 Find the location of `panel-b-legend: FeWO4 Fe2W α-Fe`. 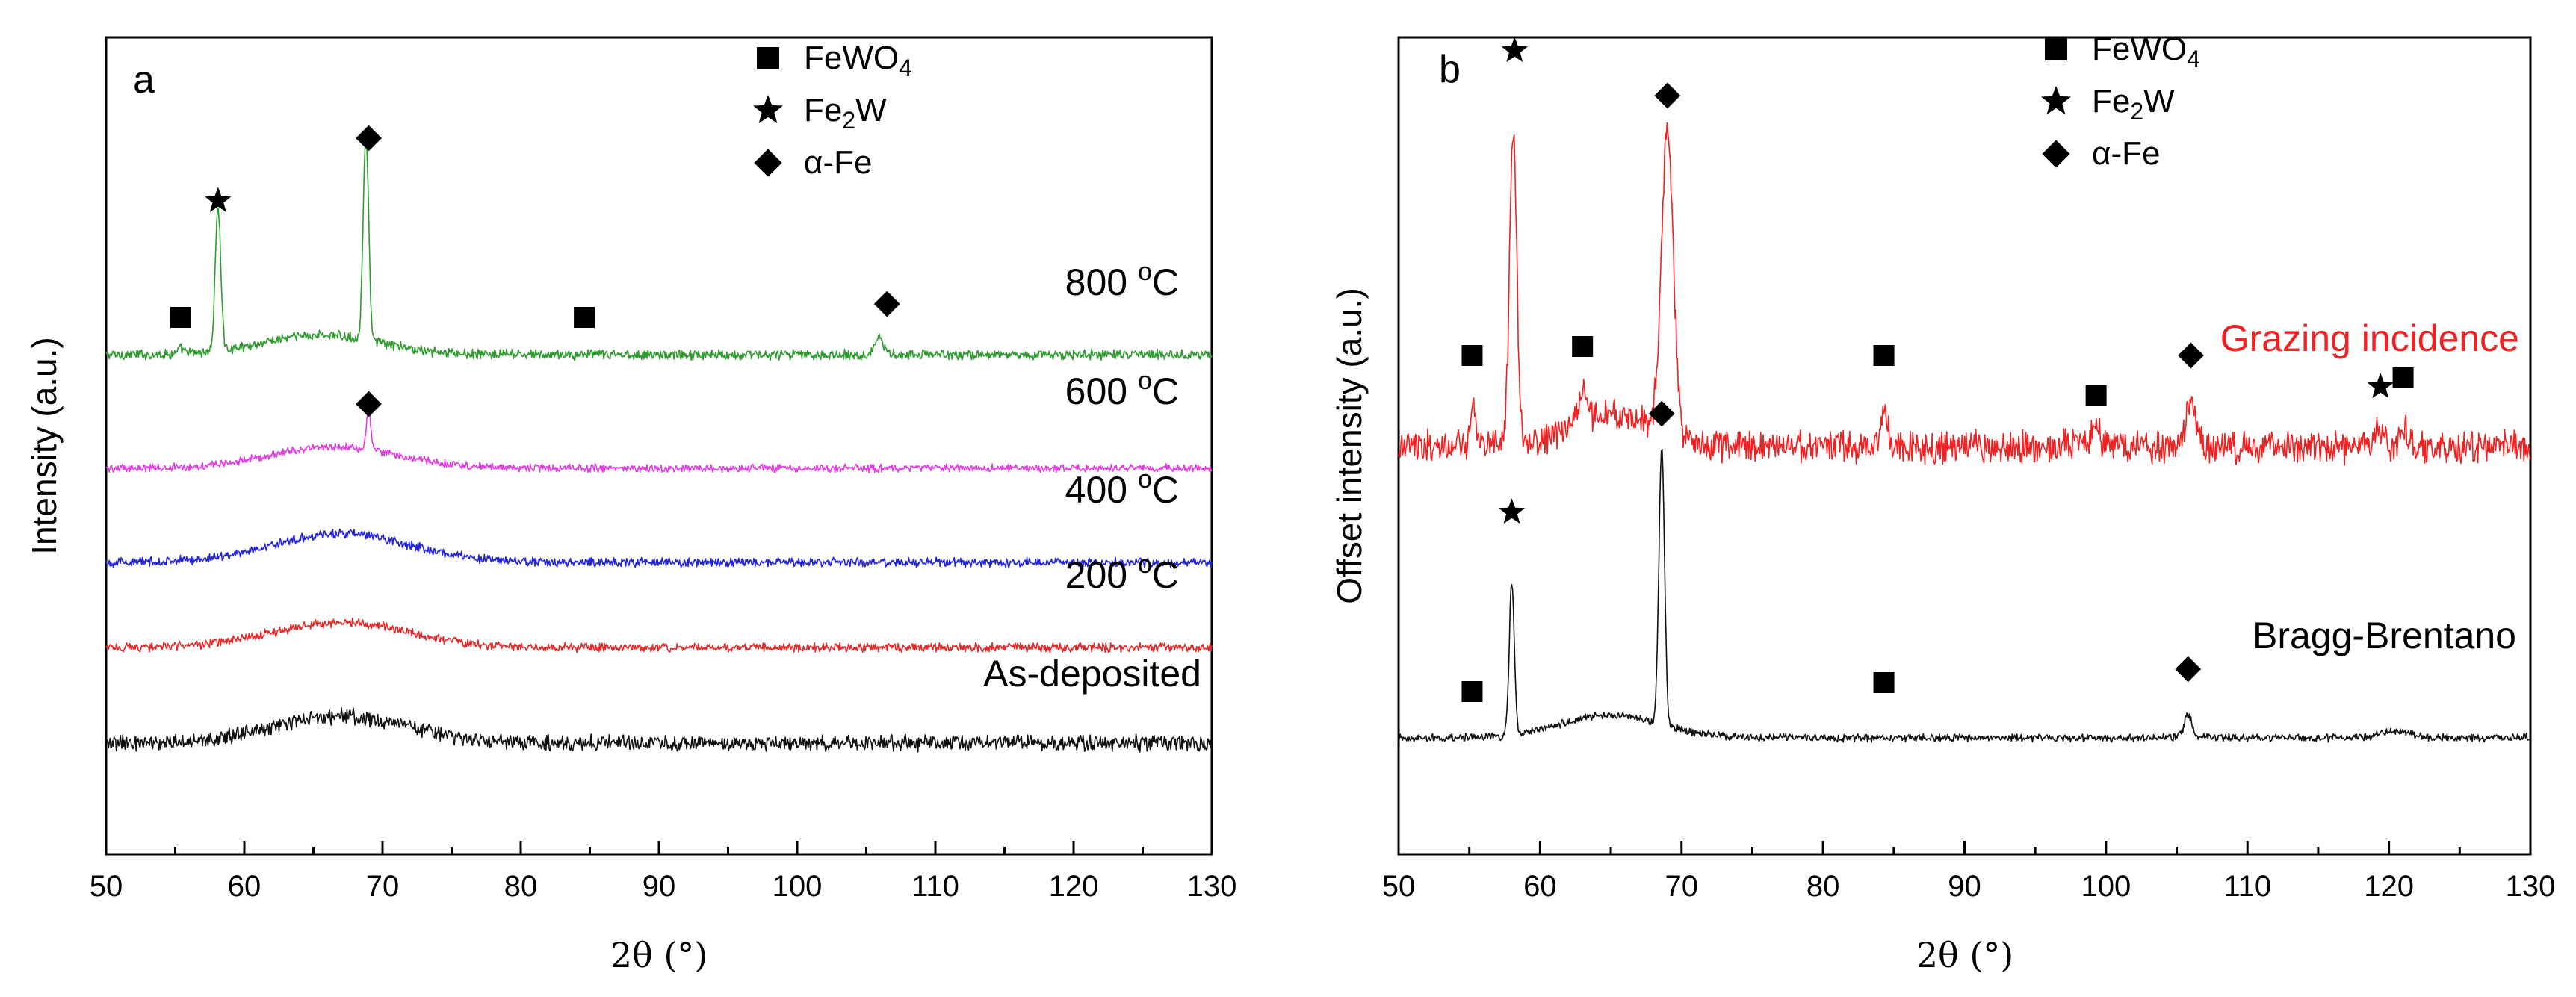

panel-b-legend: FeWO4 Fe2W α-Fe is located at coordinates (2120, 101).